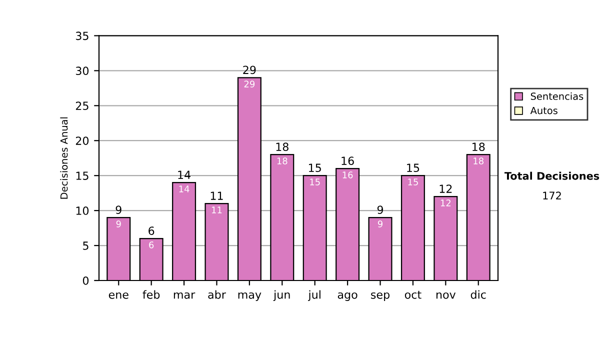 This screenshot has height=340, width=600. What do you see at coordinates (216, 196) in the screenshot?
I see `total-label: 11` at bounding box center [216, 196].